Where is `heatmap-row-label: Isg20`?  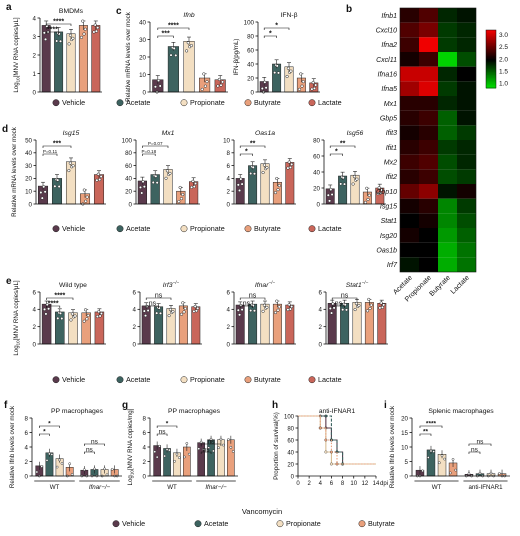 heatmap-row-label: Isg20 is located at coordinates (388, 236).